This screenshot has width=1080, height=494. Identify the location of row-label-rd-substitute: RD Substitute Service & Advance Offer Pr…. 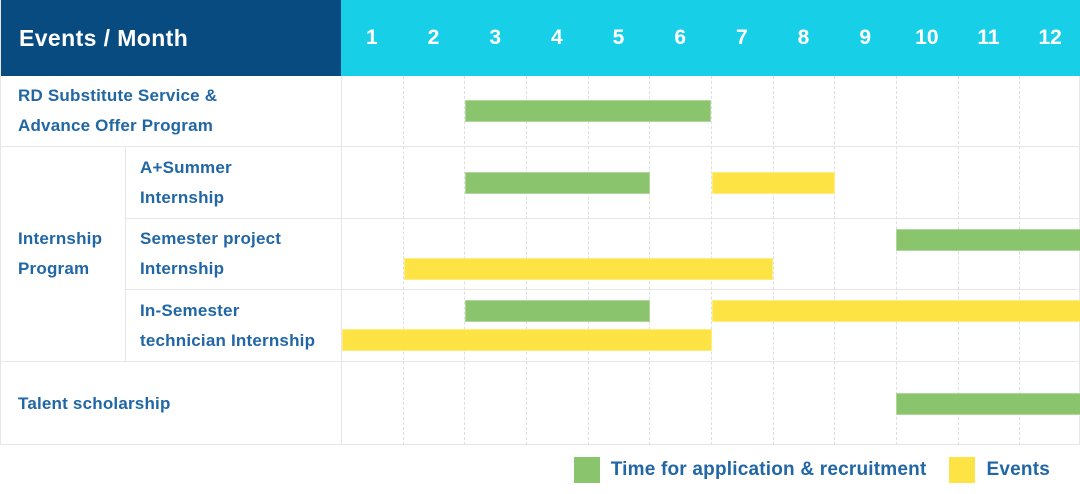
(171, 111).